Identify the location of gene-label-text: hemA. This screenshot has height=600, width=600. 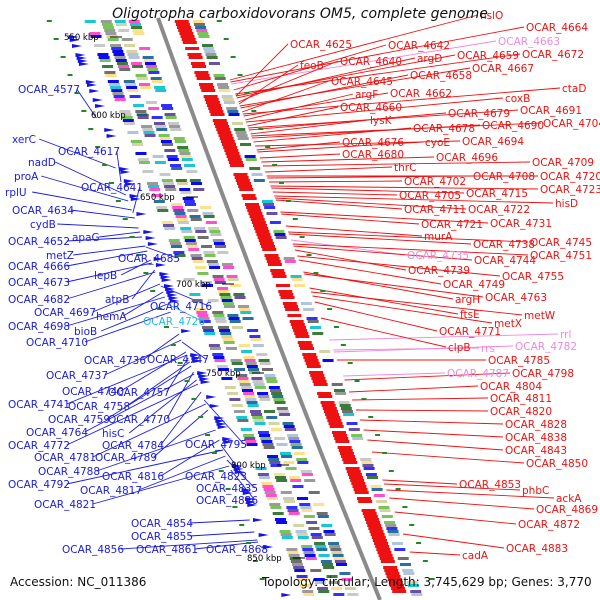
(111, 317).